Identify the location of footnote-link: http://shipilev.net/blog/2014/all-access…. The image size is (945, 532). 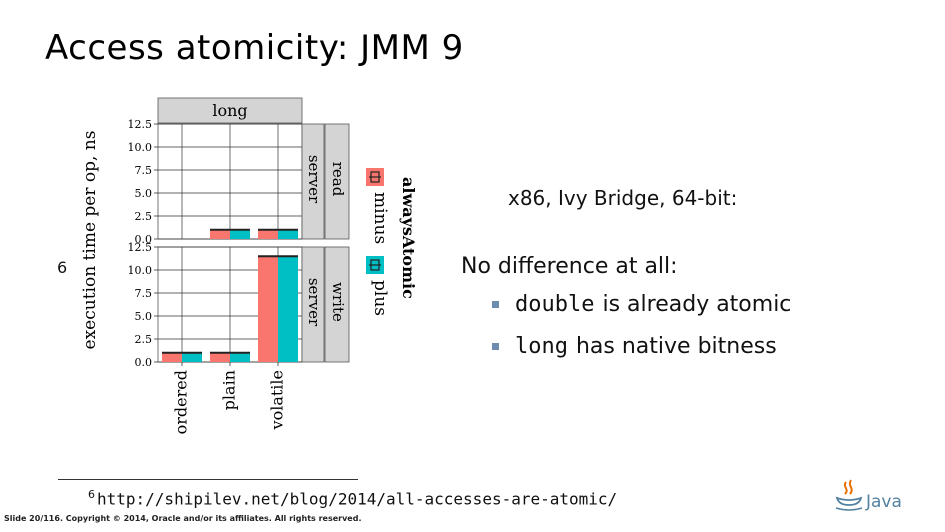
(357, 499).